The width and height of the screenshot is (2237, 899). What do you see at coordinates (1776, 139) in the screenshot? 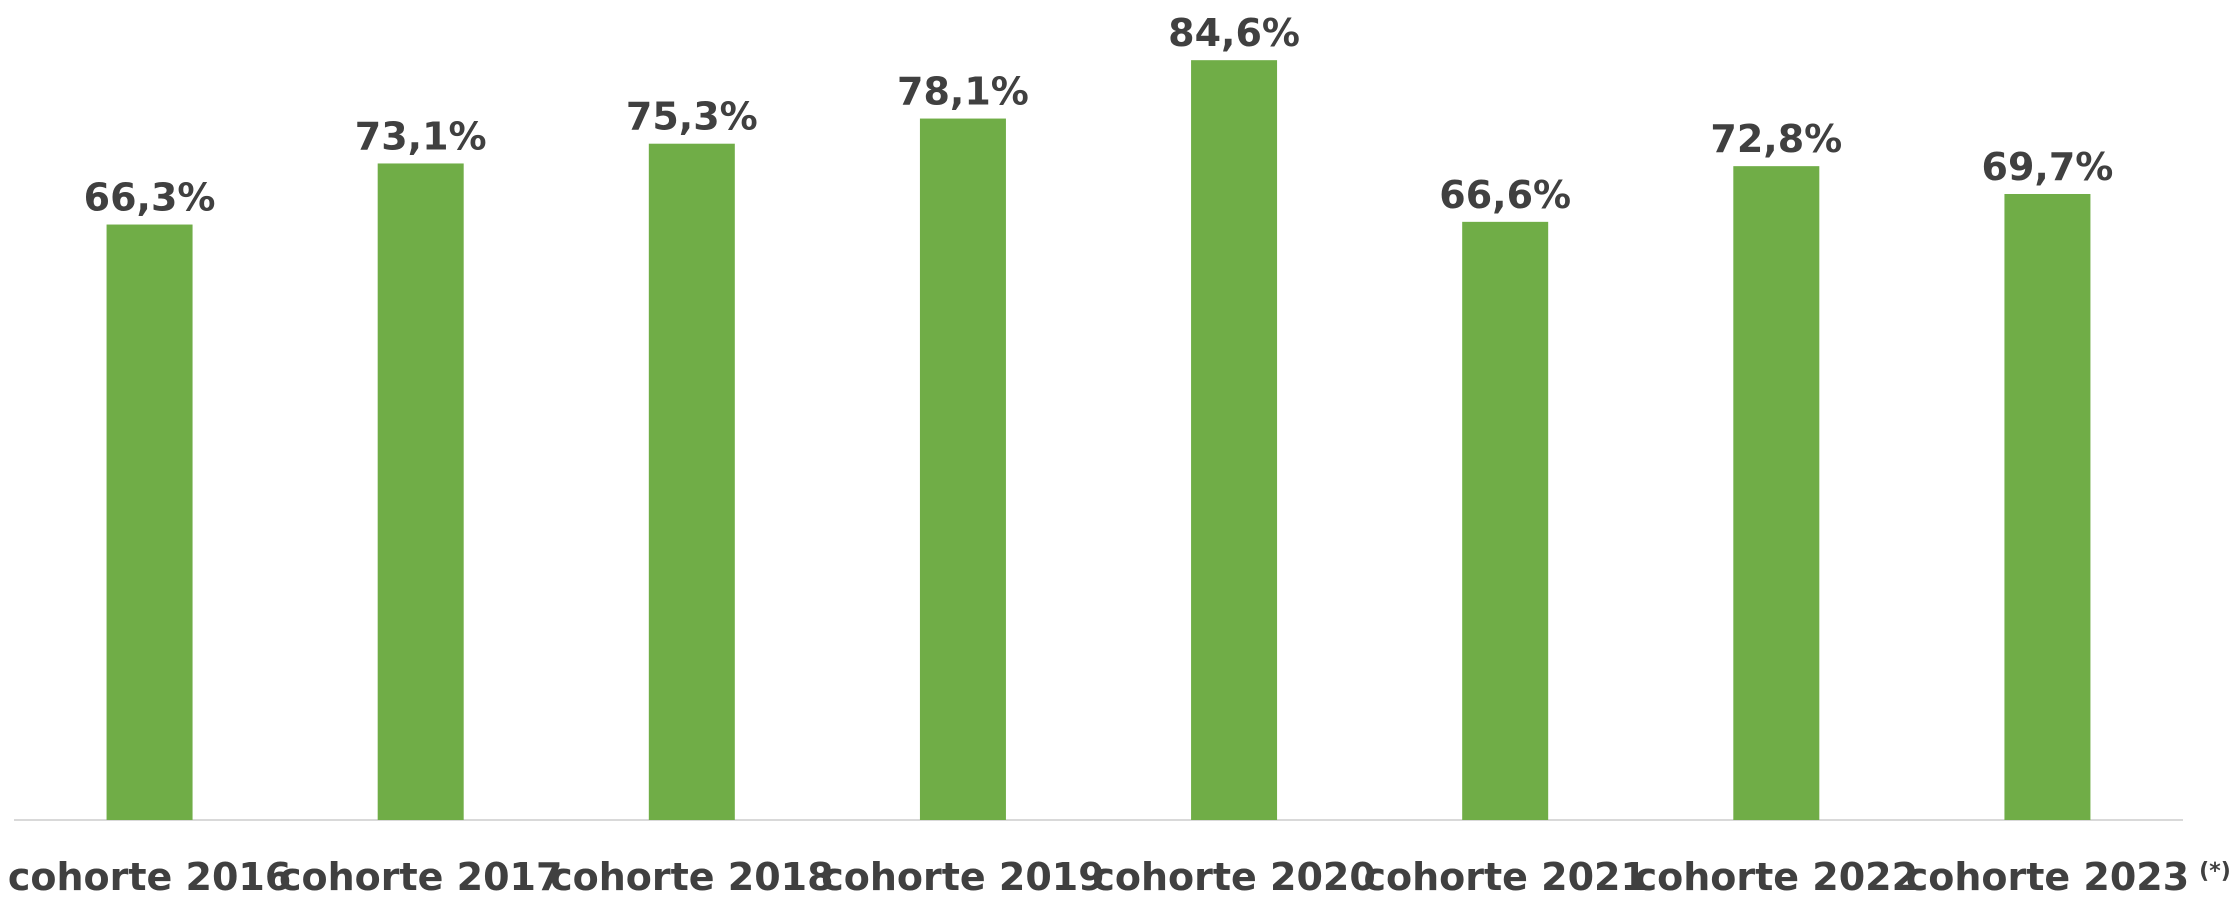
I see `value-label: 72,8%` at bounding box center [1776, 139].